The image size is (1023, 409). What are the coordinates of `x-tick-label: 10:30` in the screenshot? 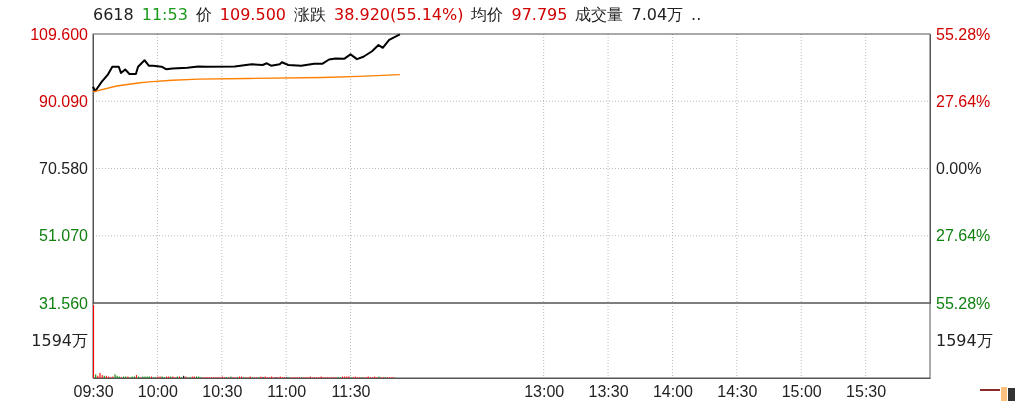 It's located at (222, 392).